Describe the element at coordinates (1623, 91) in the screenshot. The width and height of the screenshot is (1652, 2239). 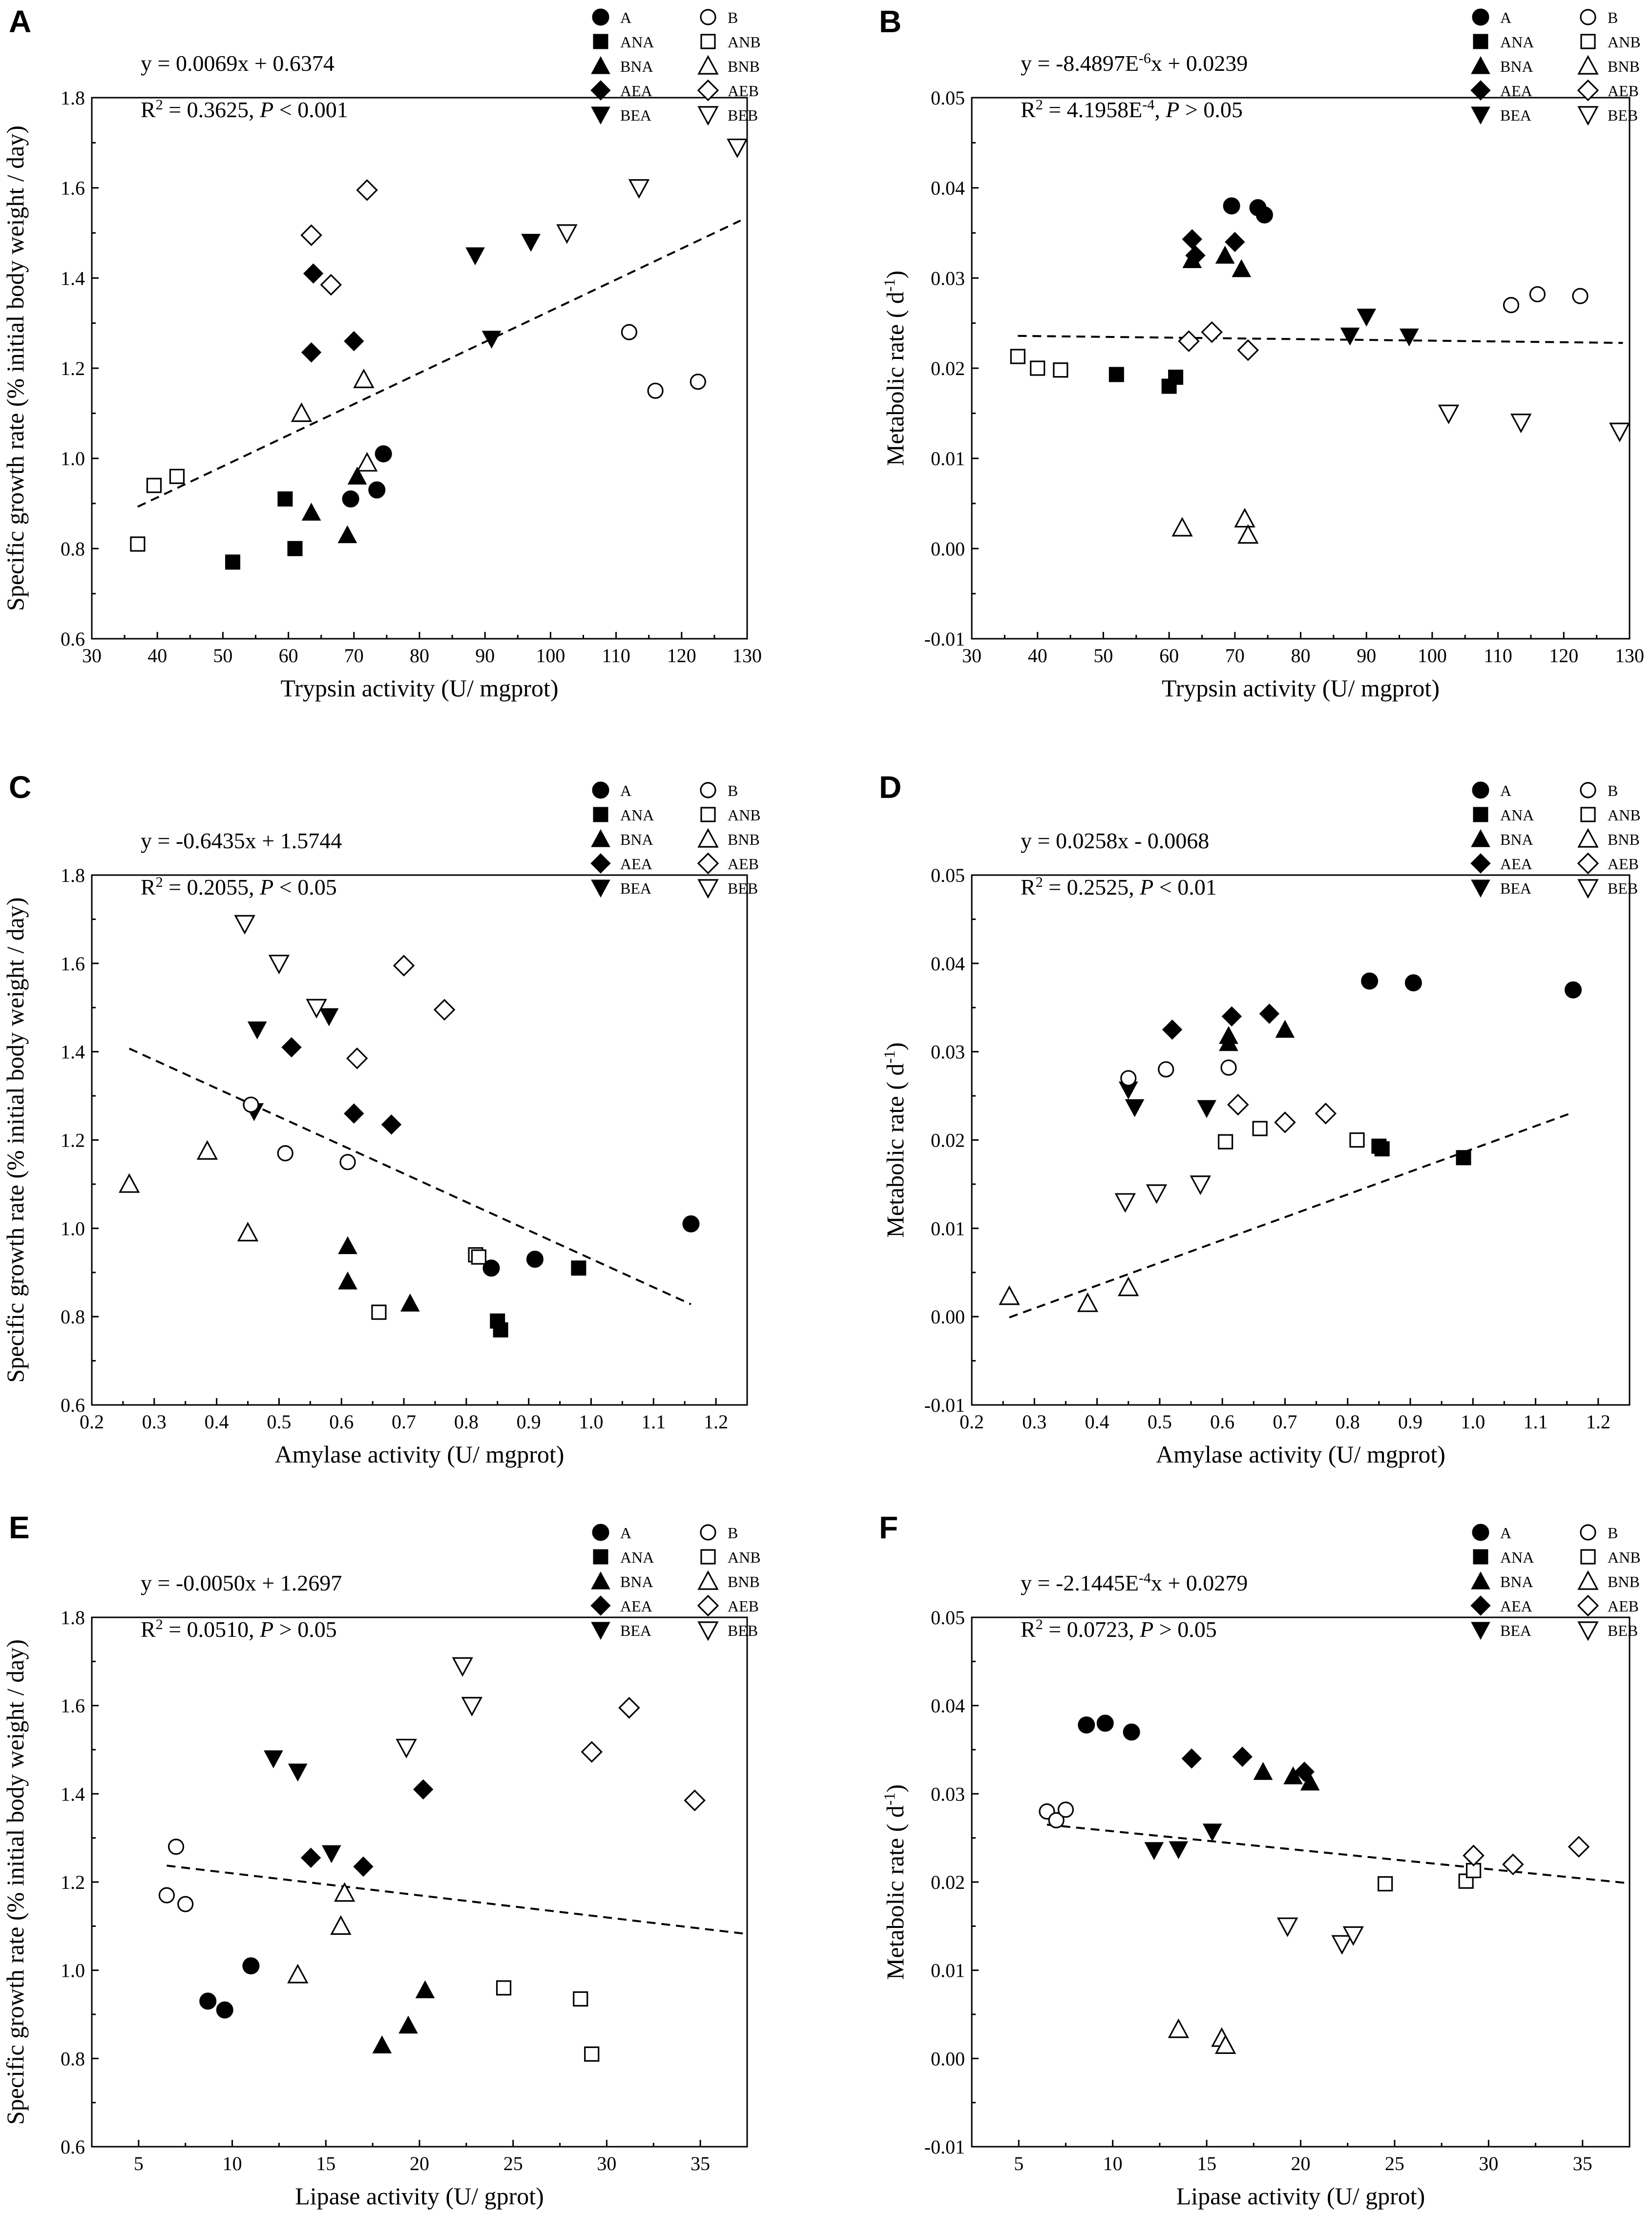
I see `legend-label: AEB` at that location.